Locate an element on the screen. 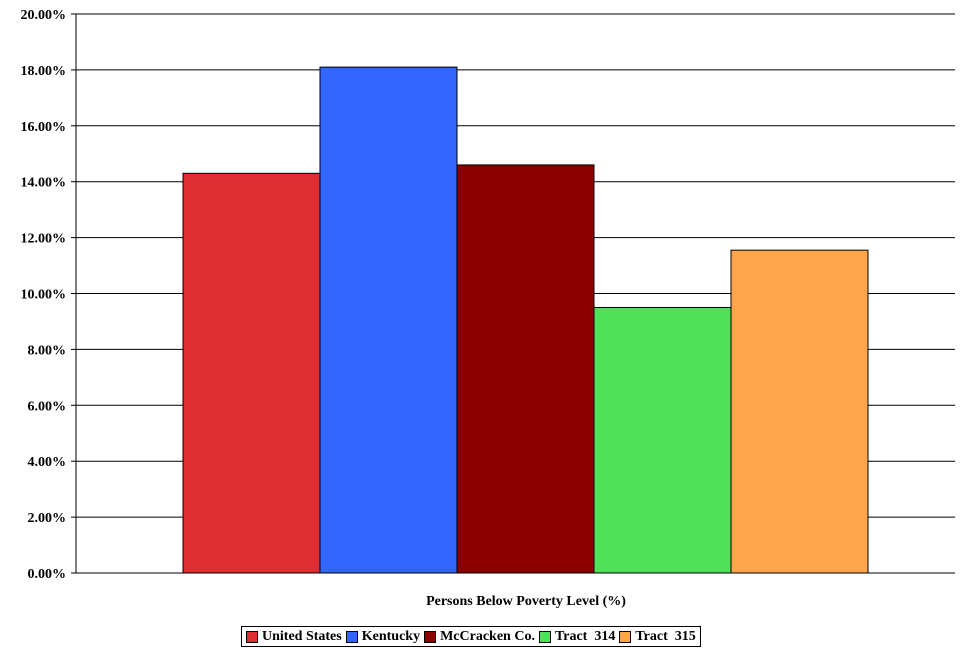 This screenshot has height=649, width=962. legend-label: Kentucky is located at coordinates (391, 636).